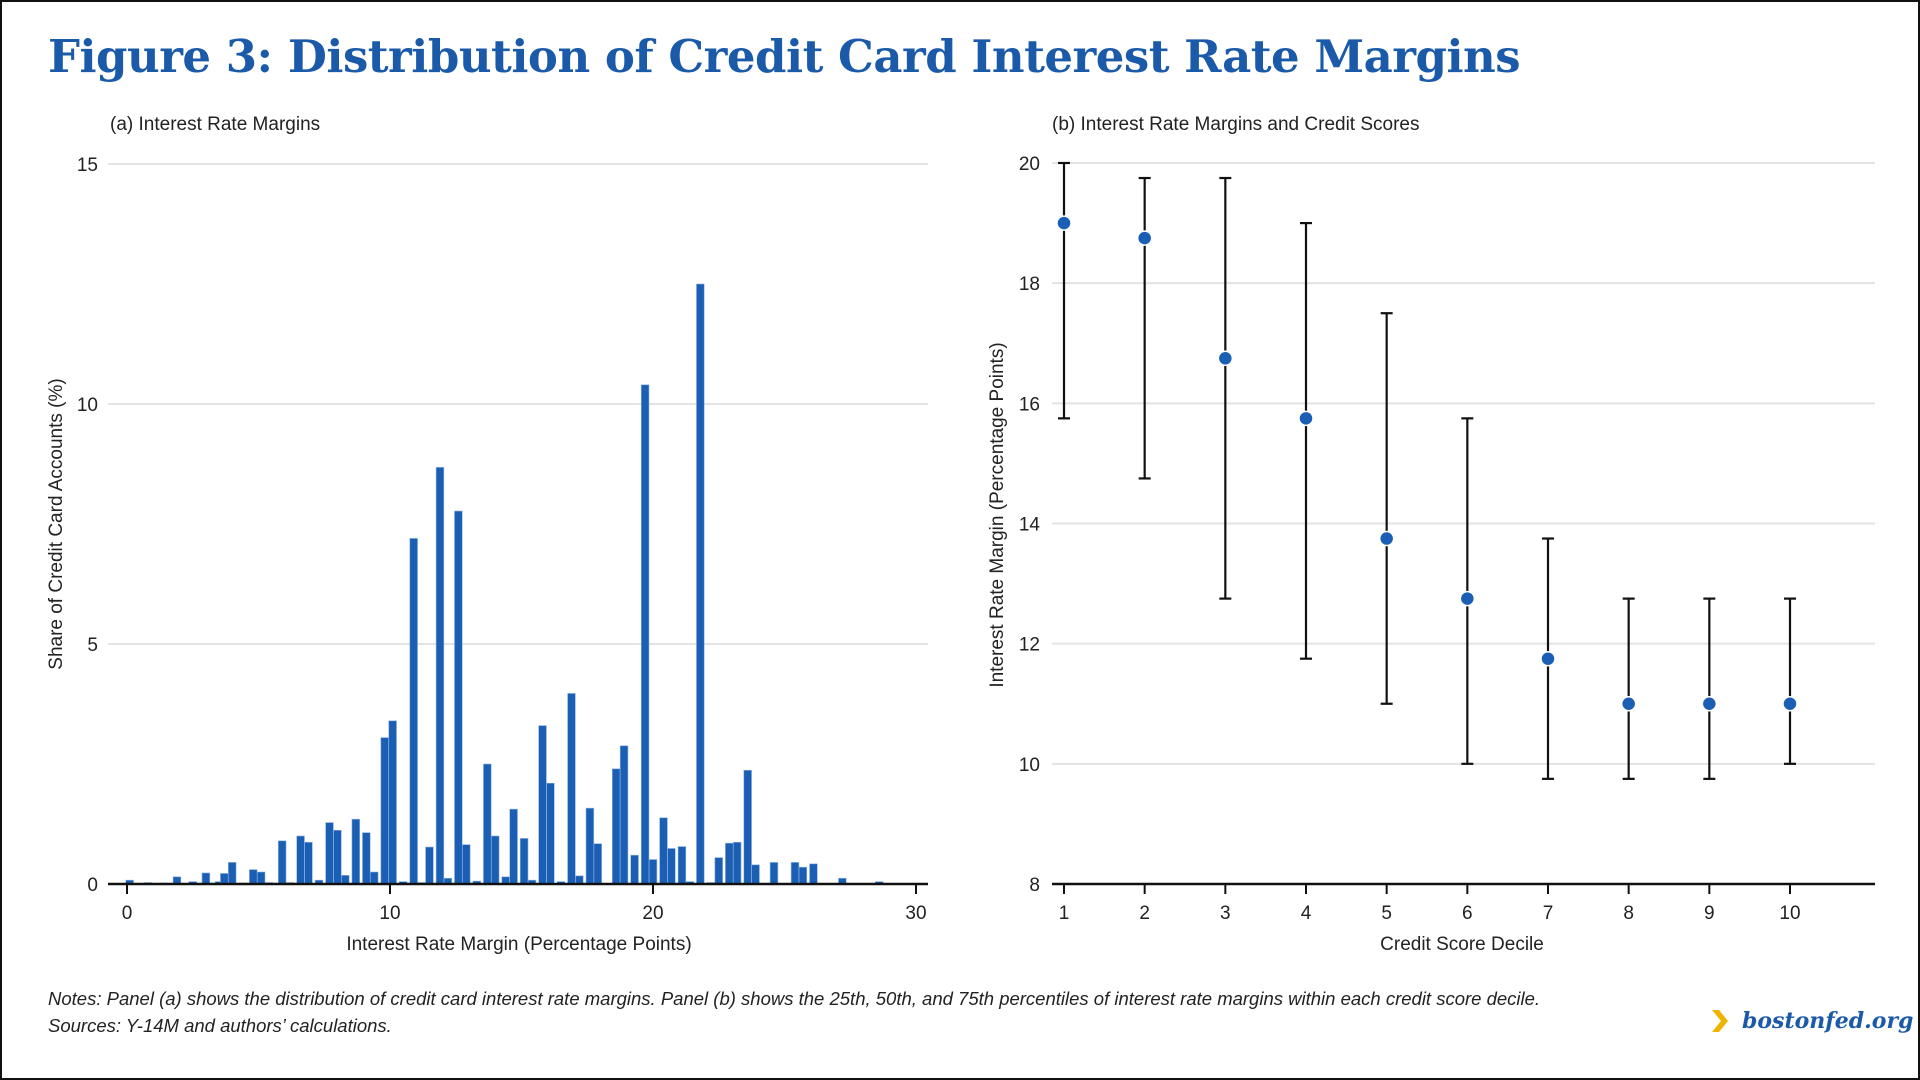 The image size is (1920, 1080). What do you see at coordinates (652, 913) in the screenshot?
I see `panel-a-x-tick-label: 20` at bounding box center [652, 913].